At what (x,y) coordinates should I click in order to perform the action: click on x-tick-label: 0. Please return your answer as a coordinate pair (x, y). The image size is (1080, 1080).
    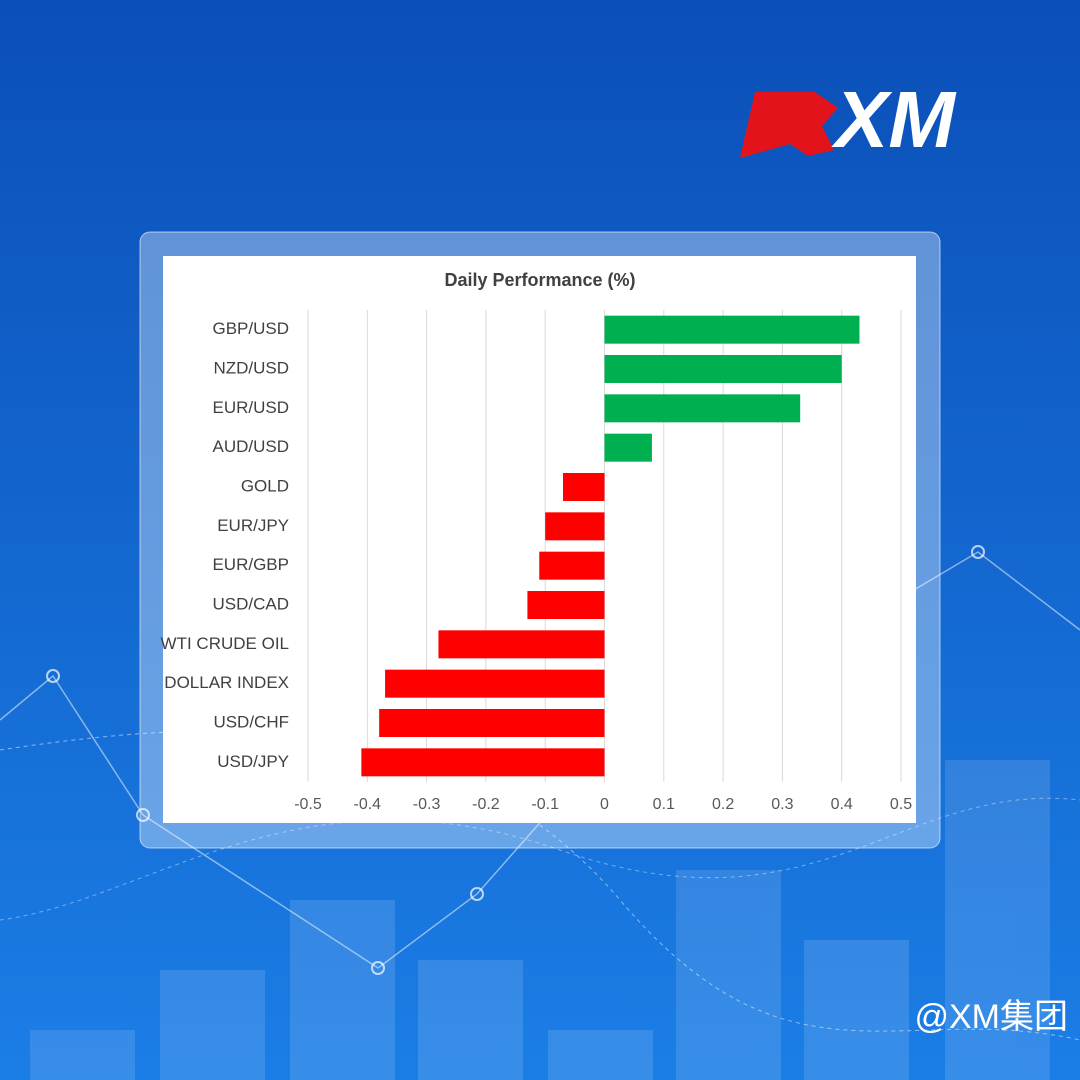
    Looking at the image, I should click on (604, 804).